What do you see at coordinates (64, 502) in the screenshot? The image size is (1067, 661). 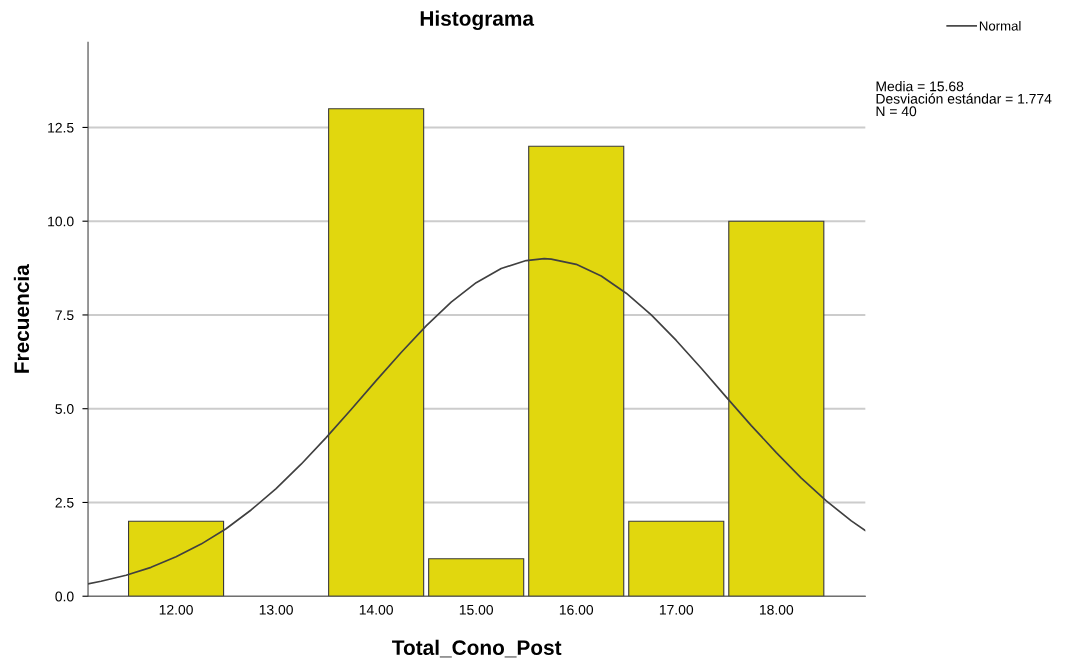 I see `y-tick-label: 2.5` at bounding box center [64, 502].